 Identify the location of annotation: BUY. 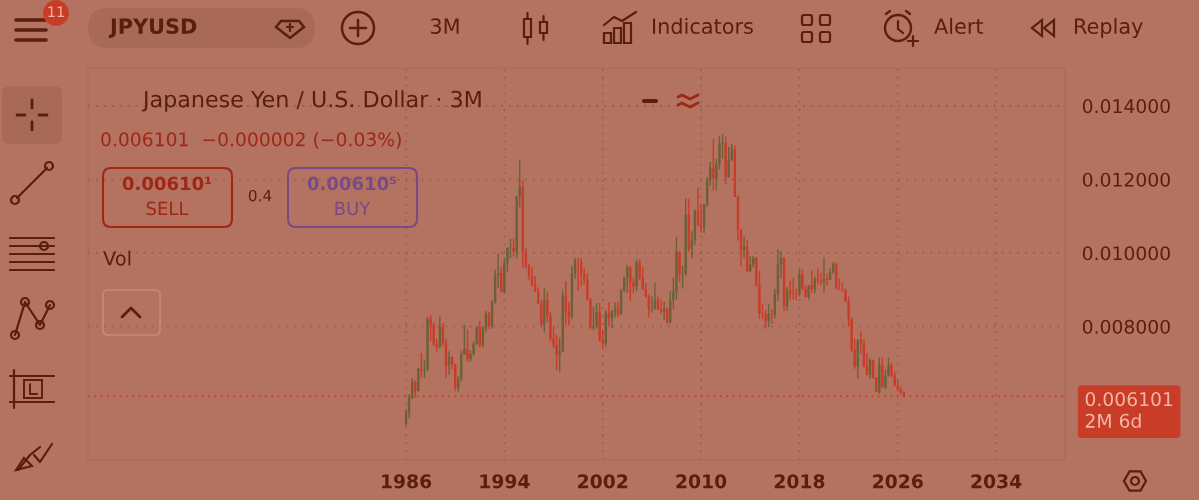
(353, 208).